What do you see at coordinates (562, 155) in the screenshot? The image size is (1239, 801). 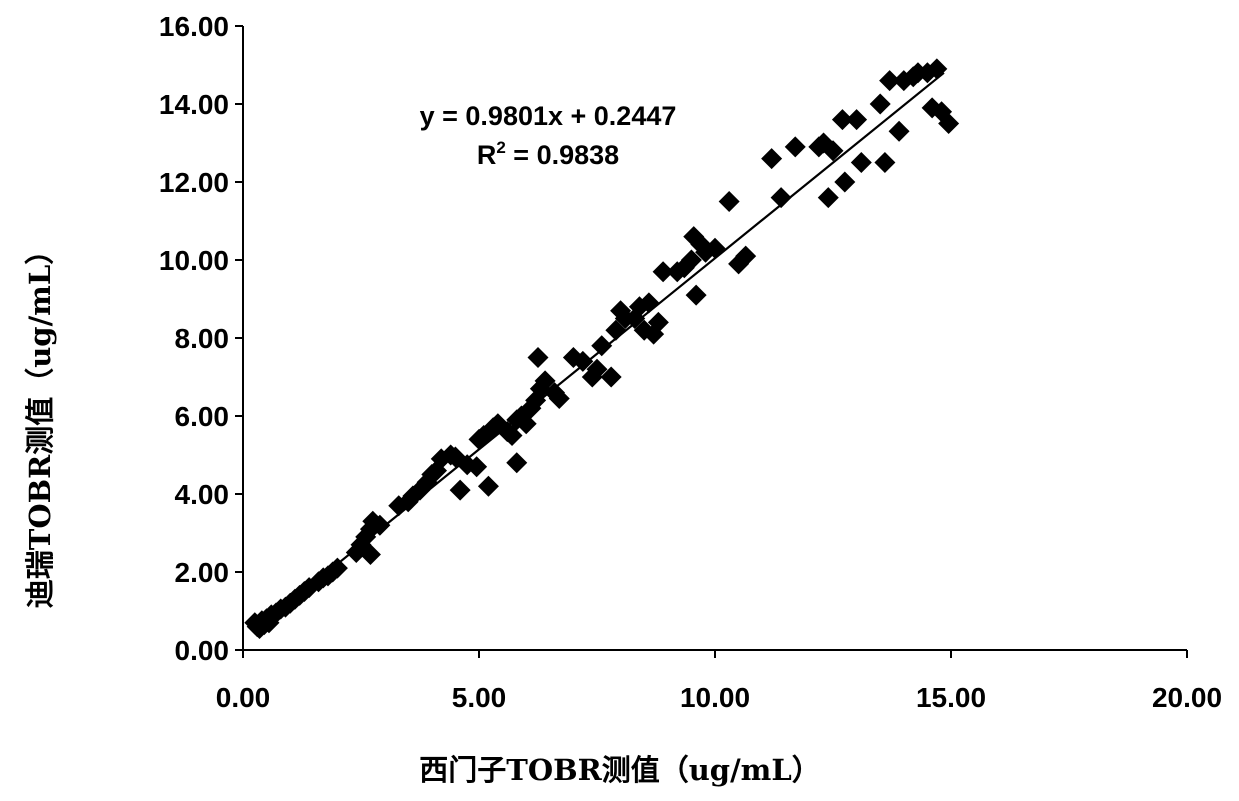 I see `r-squared-value: = 0.9838` at bounding box center [562, 155].